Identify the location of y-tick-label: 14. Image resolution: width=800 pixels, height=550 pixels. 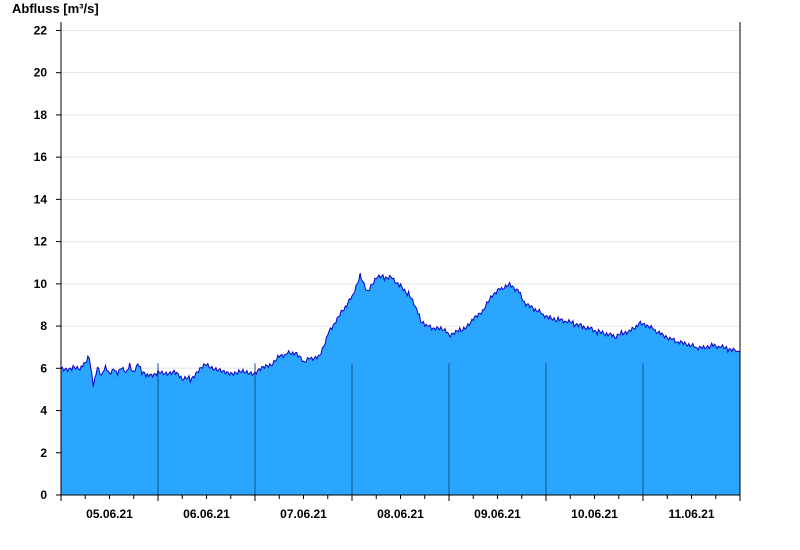
(41, 199).